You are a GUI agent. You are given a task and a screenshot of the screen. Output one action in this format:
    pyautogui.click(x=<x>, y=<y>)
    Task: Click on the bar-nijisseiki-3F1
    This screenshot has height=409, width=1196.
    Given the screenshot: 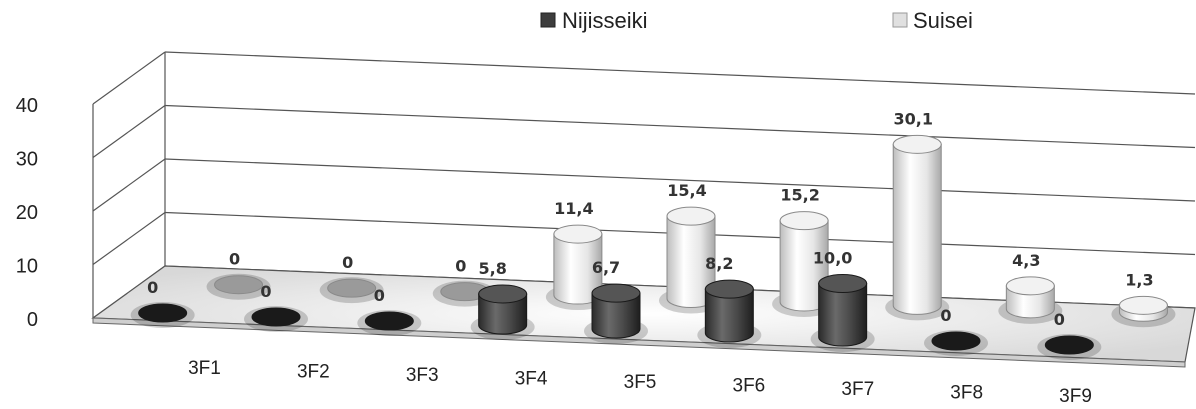 What is the action you would take?
    pyautogui.click(x=162, y=315)
    